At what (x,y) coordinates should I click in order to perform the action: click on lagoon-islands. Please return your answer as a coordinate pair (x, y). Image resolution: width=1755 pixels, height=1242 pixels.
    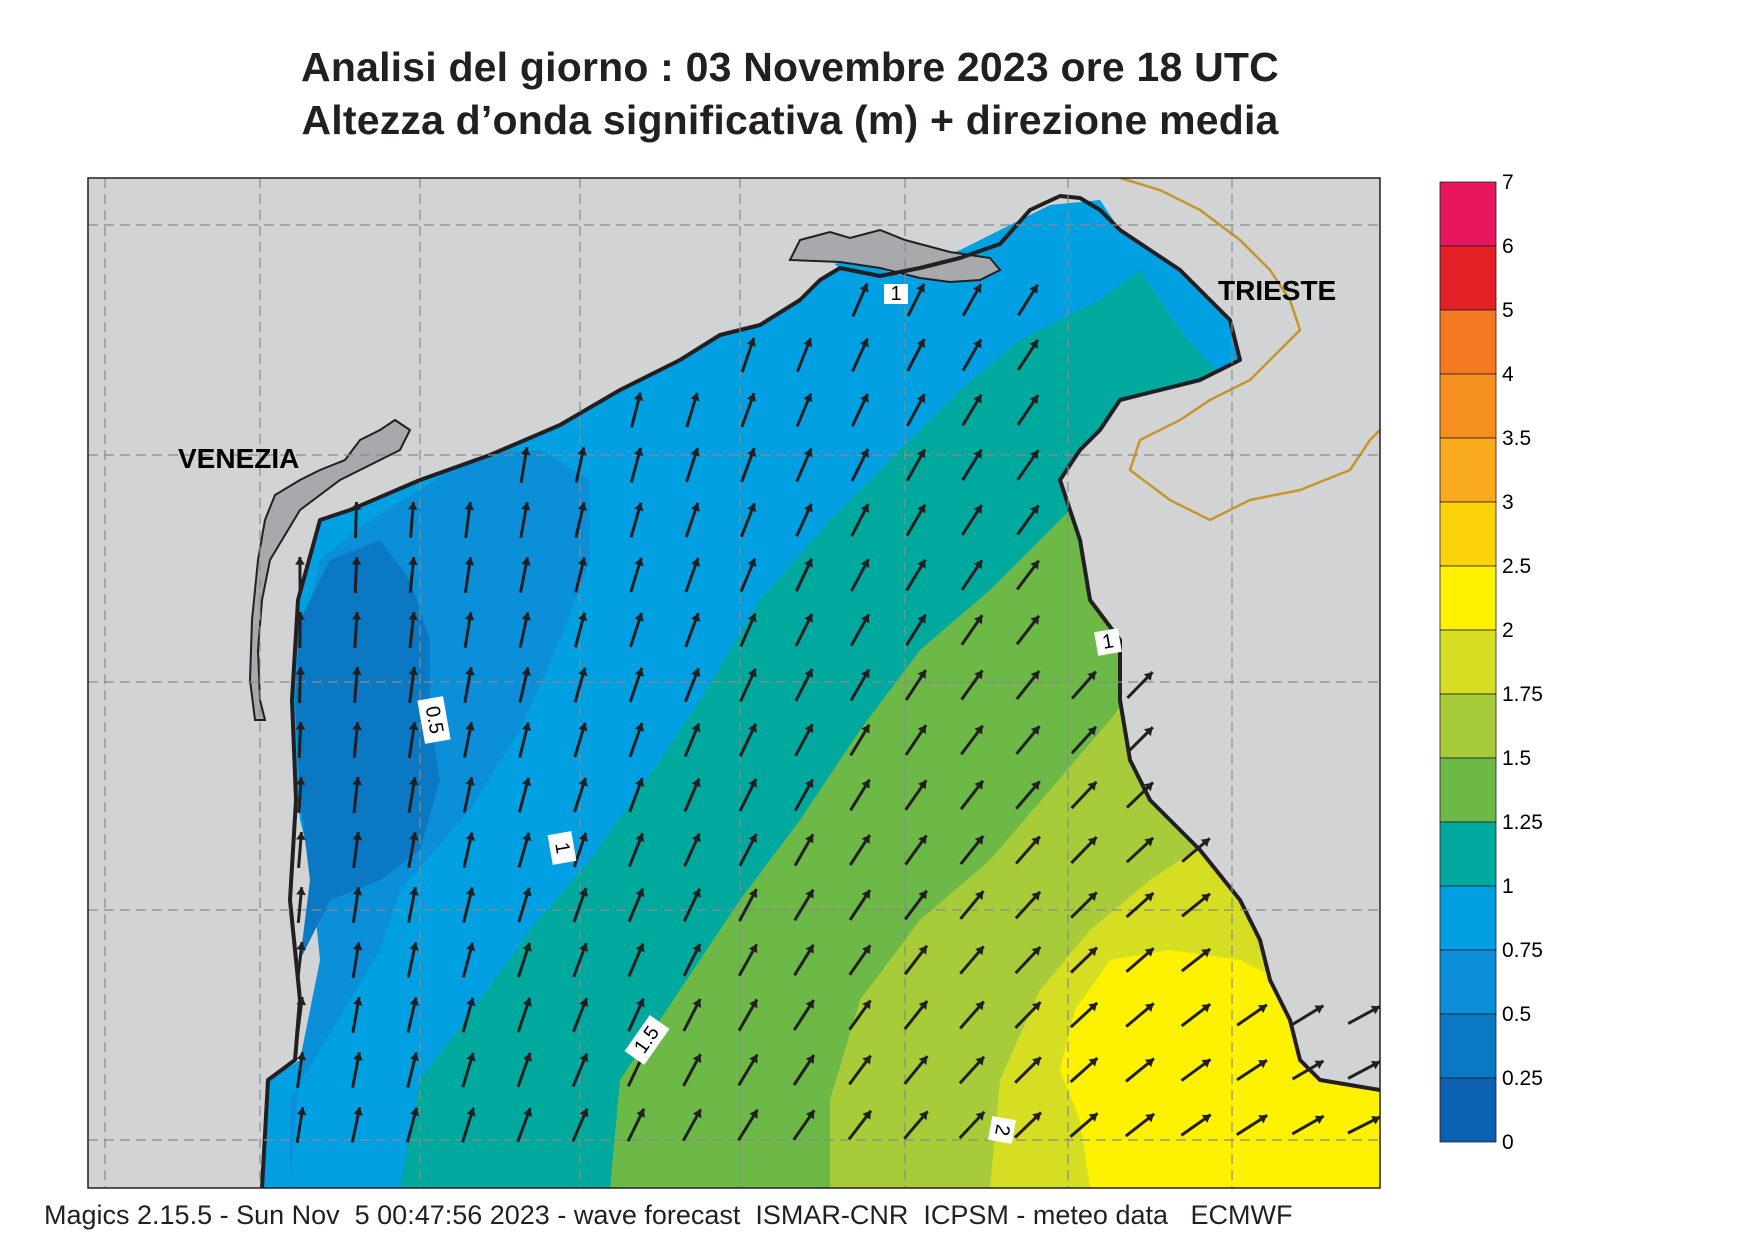
    Looking at the image, I should click on (330, 569).